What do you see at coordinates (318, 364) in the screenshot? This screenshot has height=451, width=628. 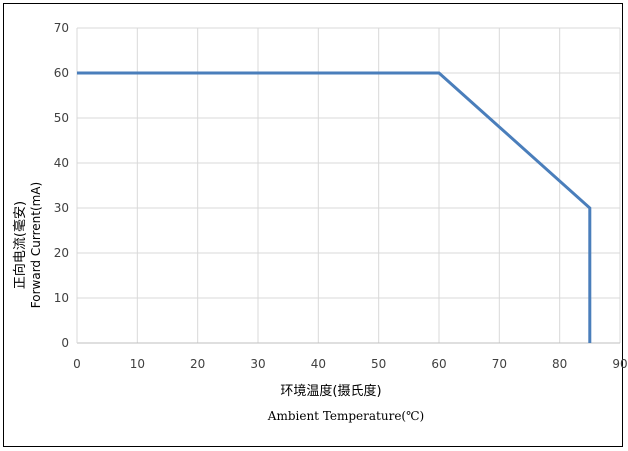 I see `x-tick-label: 40` at bounding box center [318, 364].